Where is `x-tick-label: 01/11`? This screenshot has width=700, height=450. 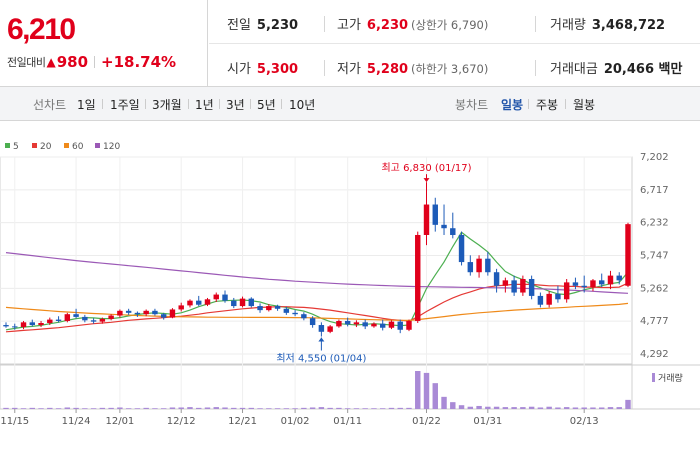
x-tick-label: 01/11 is located at coordinates (347, 421).